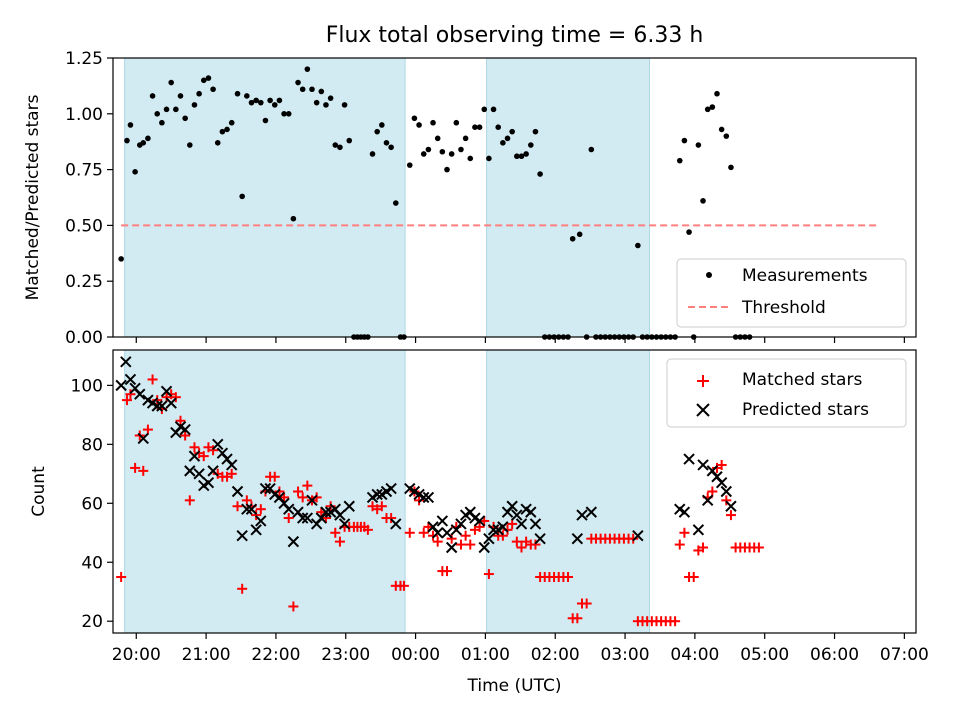 Image resolution: width=960 pixels, height=720 pixels. Describe the element at coordinates (92, 563) in the screenshot. I see `y-tick-label: 40` at that location.